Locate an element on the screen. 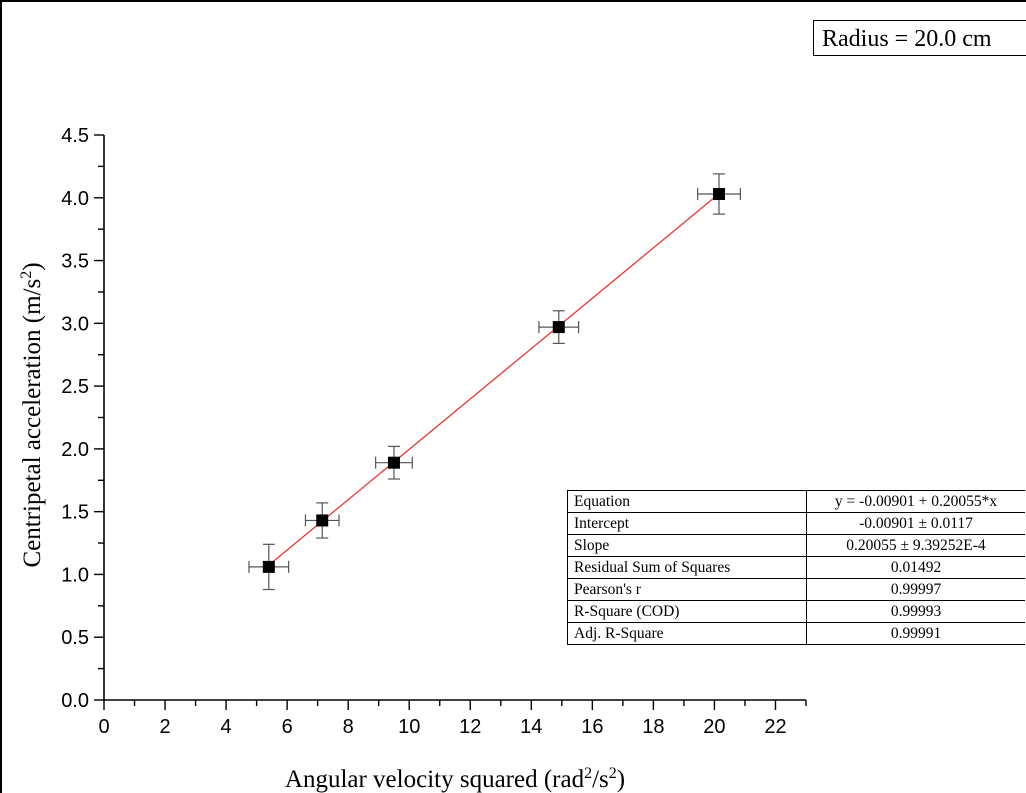 The height and width of the screenshot is (793, 1026). y-tick-label: 1.0 is located at coordinates (75, 575).